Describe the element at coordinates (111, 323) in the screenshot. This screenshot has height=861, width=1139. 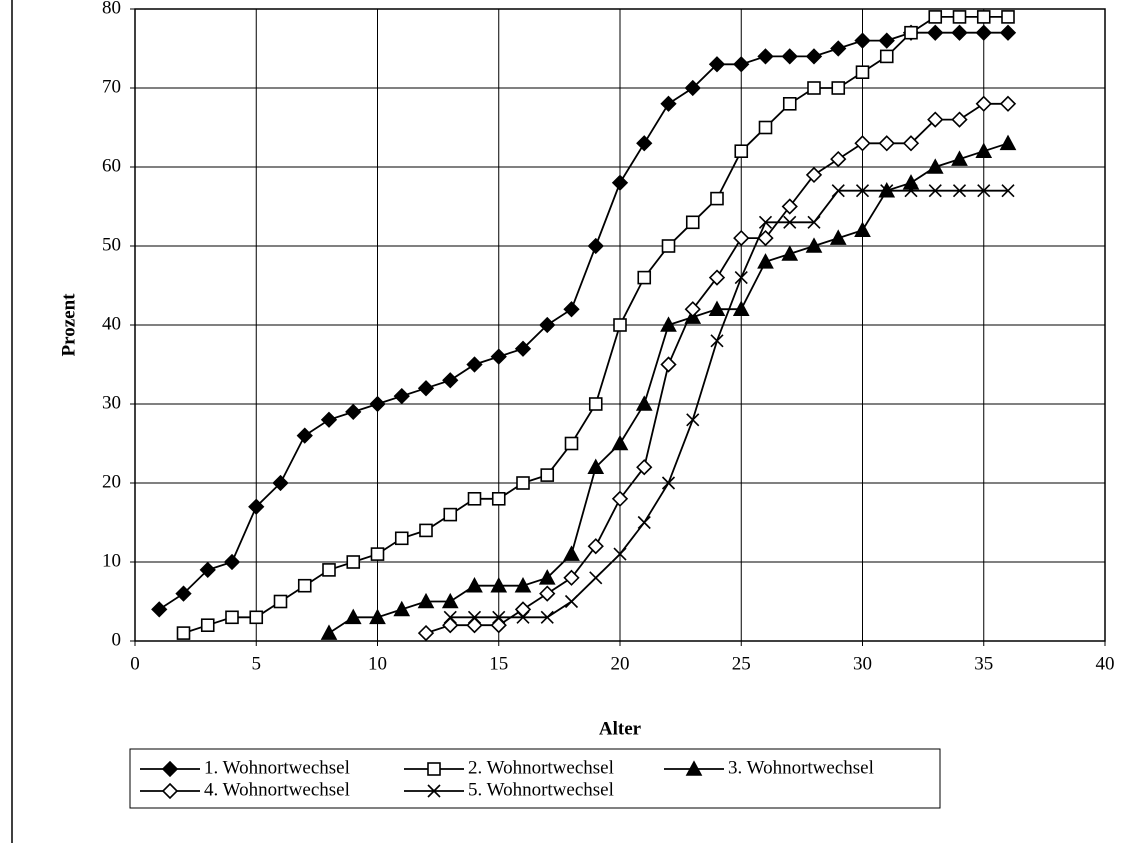
I see `y-tick-label: 40` at that location.